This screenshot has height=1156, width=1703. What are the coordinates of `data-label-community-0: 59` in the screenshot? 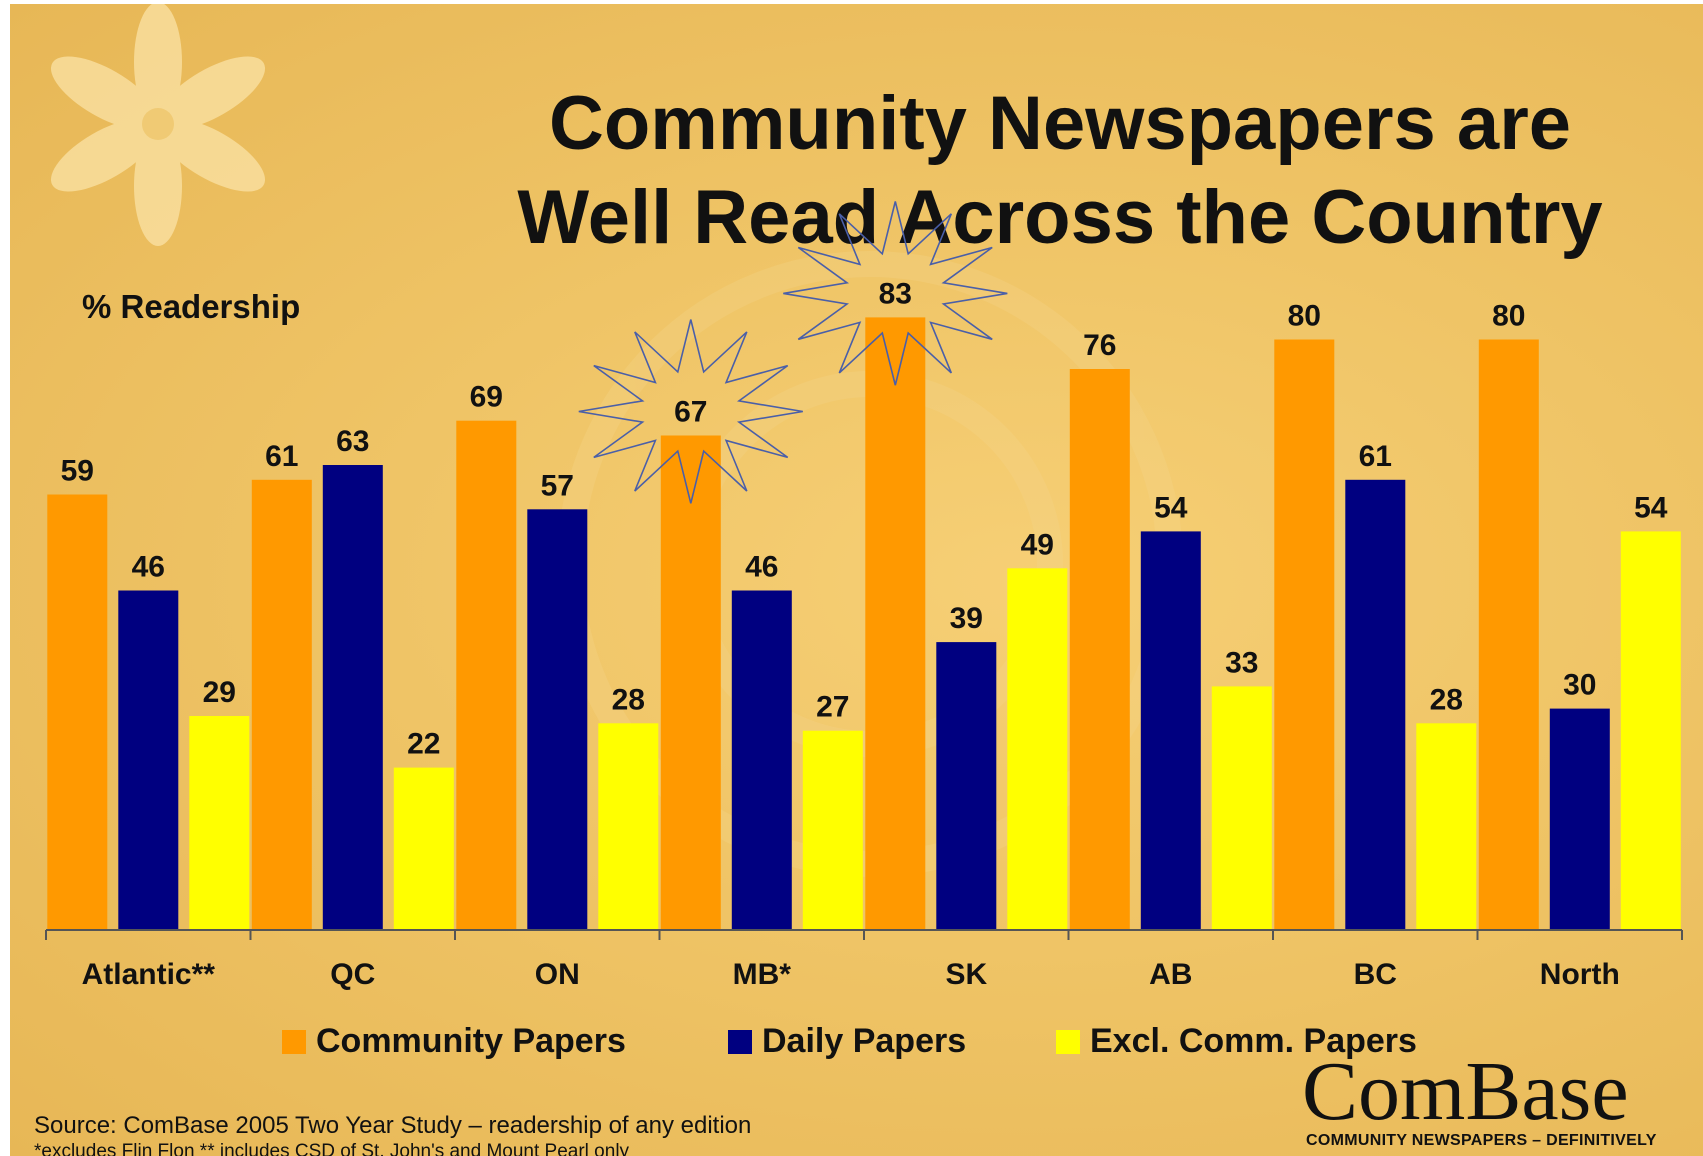 It's located at (77, 471).